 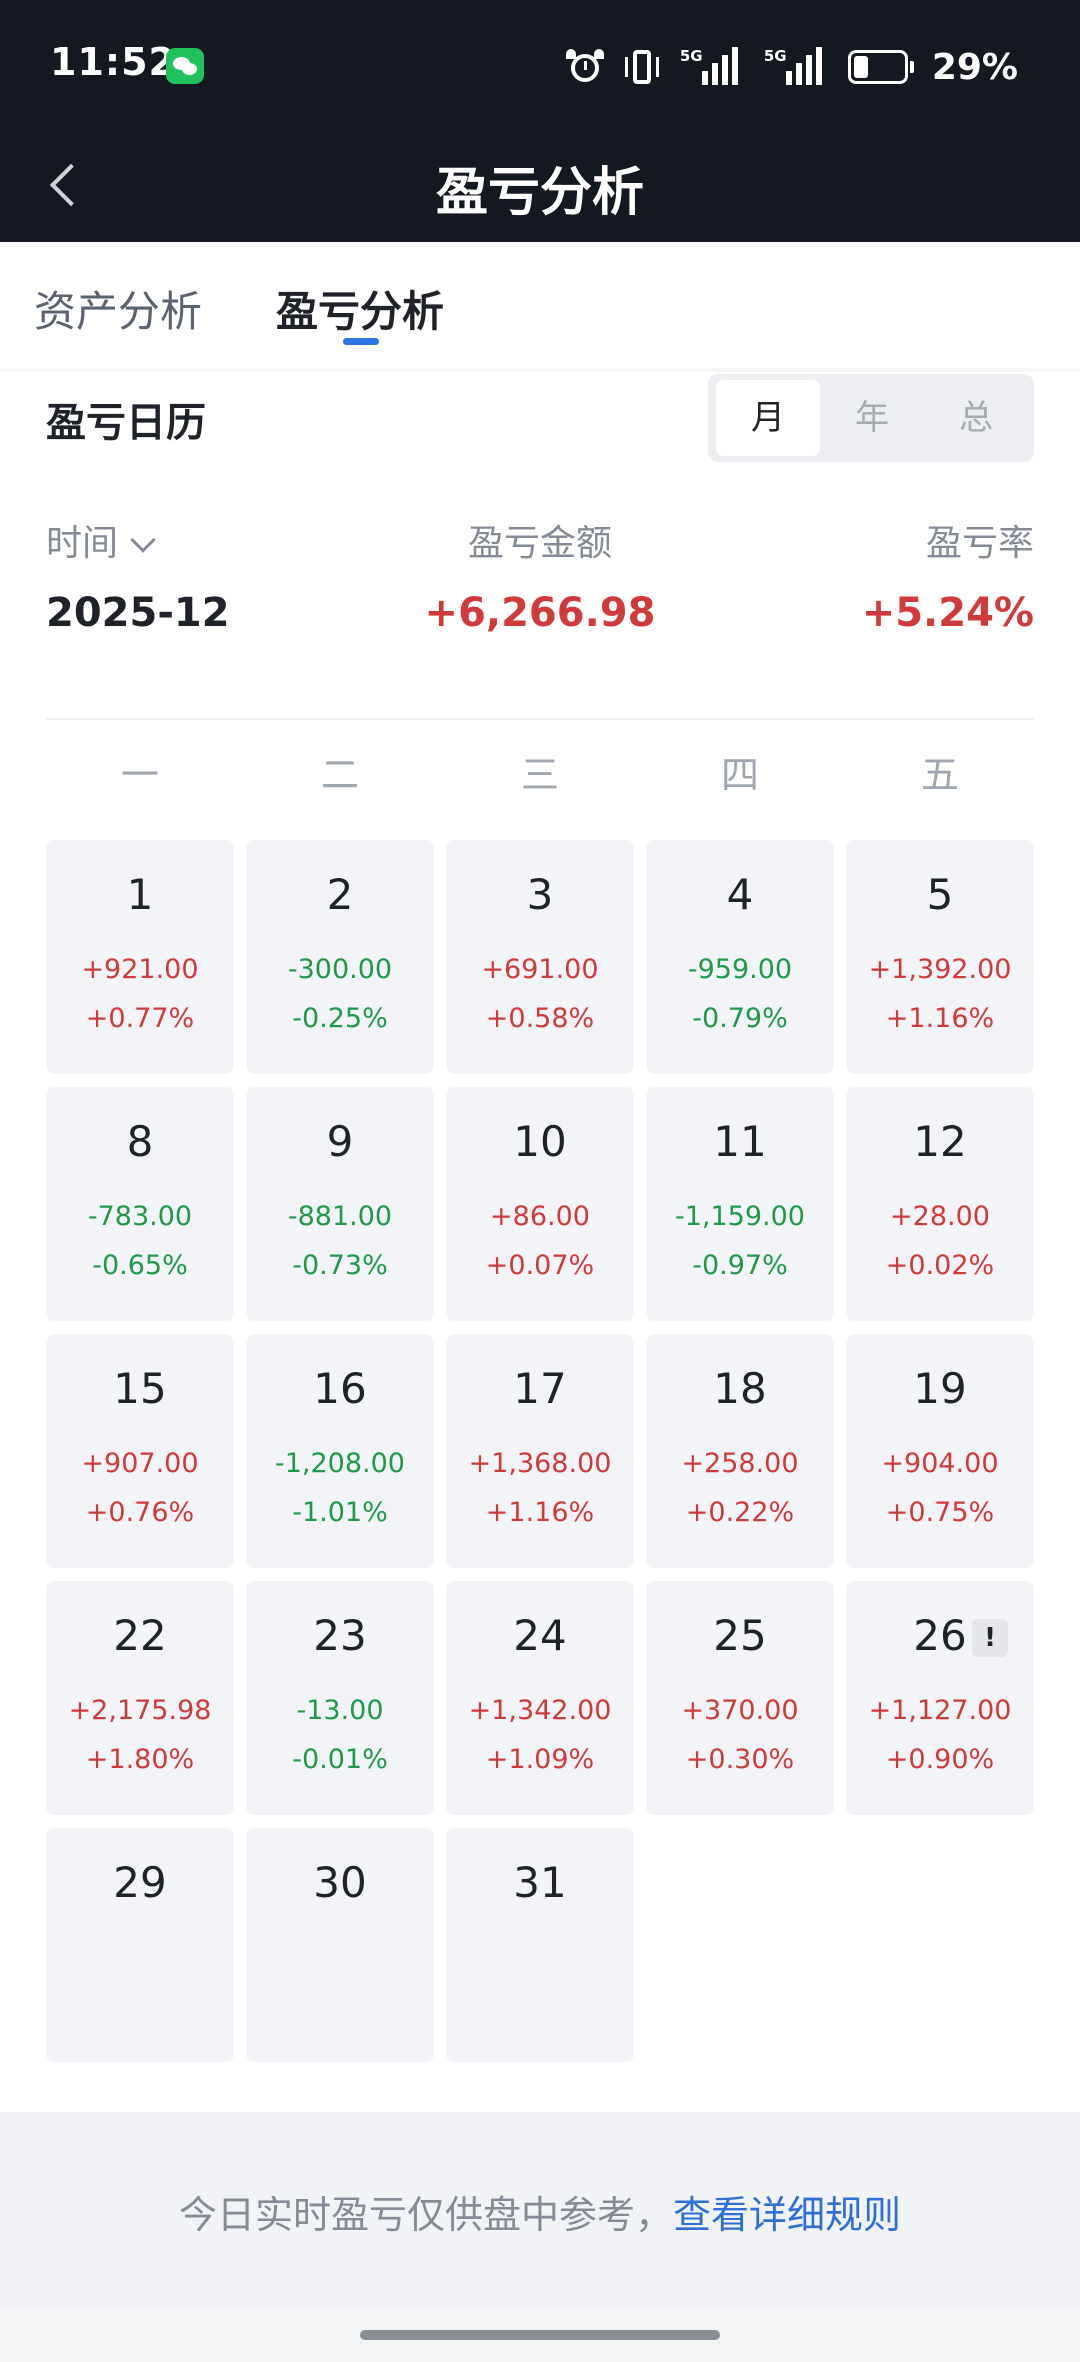 I want to click on calendar-day-cell: 19 +904.00 +0.75%, so click(x=940, y=1451).